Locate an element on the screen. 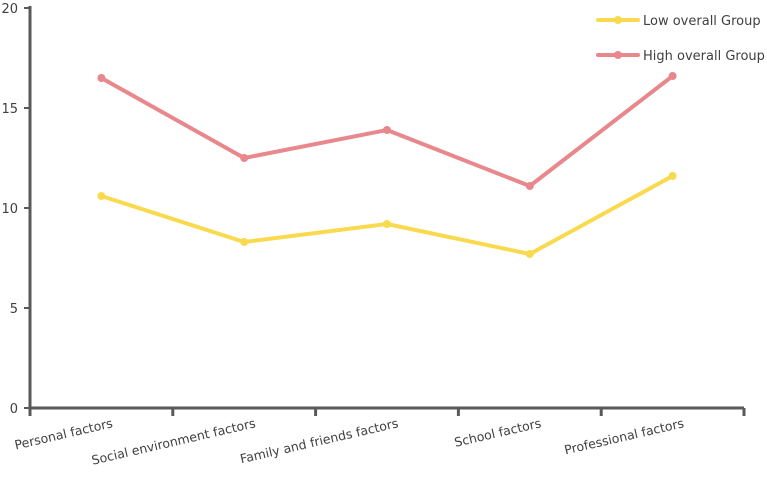  y-tick-label: 0 is located at coordinates (14, 409).